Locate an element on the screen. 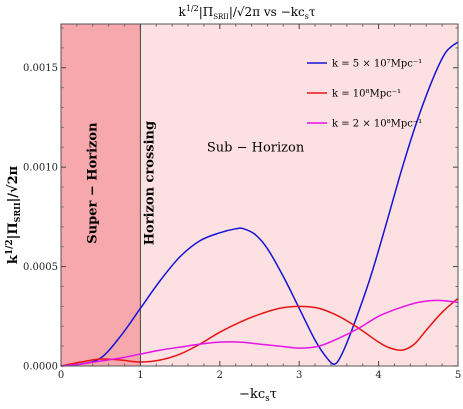 The height and width of the screenshot is (409, 463). horizon-crossing-label: Horizon crossing is located at coordinates (149, 183).